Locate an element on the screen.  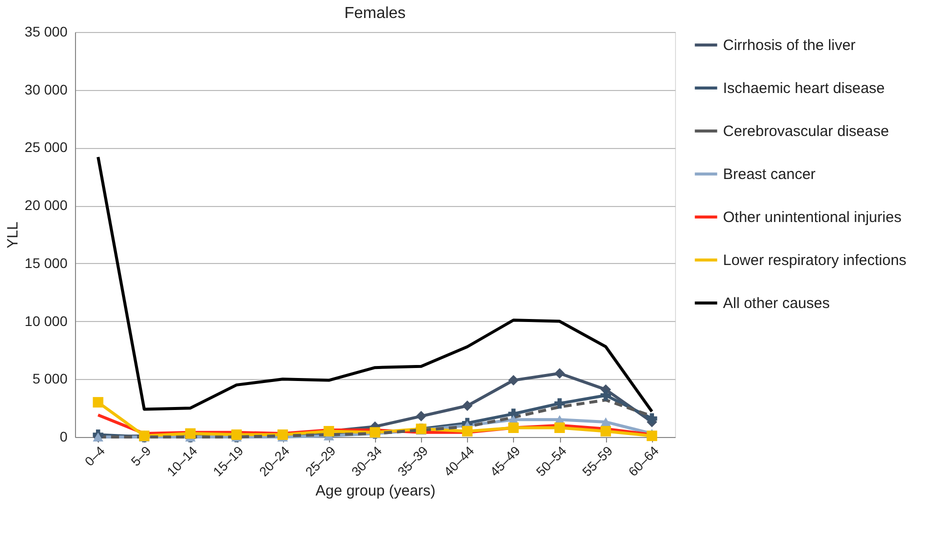
y-tick-label: 30 000 is located at coordinates (46, 89).